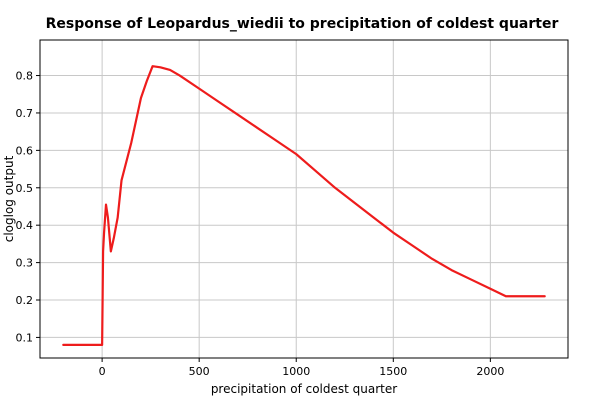  I want to click on y-tick-label: 0.6, so click(25, 150).